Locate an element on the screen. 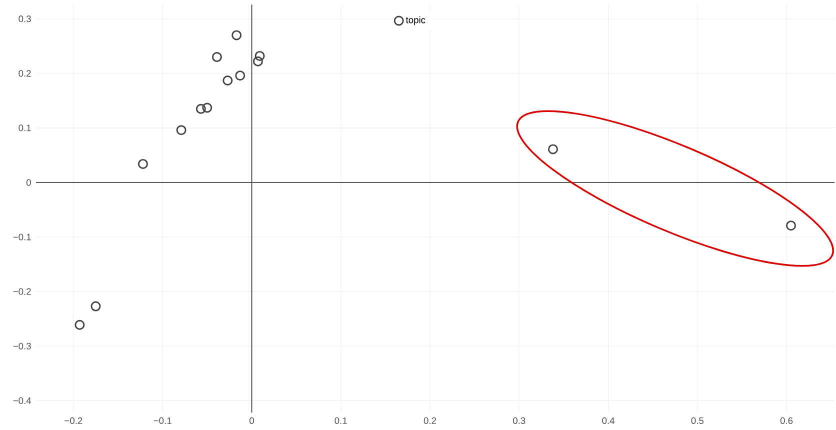 Image resolution: width=836 pixels, height=430 pixels. y-tick-label: −0.1 is located at coordinates (22, 237).